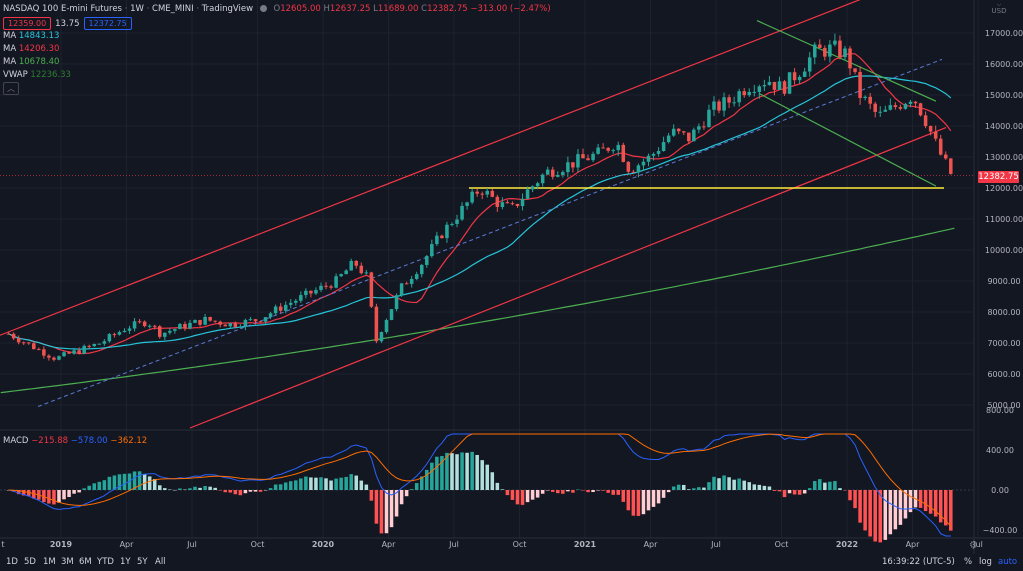  I want to click on currency-scale-button: ⌵ USD, so click(999, 8).